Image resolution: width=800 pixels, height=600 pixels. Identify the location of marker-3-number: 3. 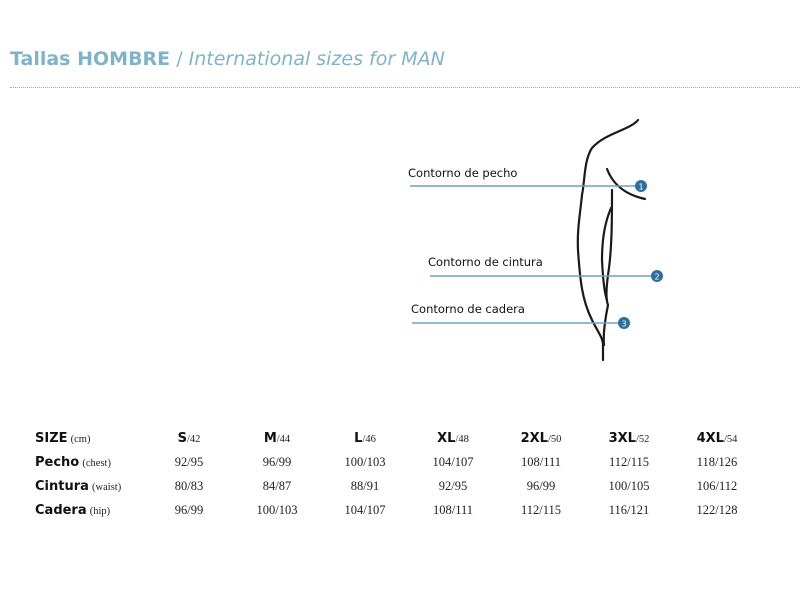
(623, 324).